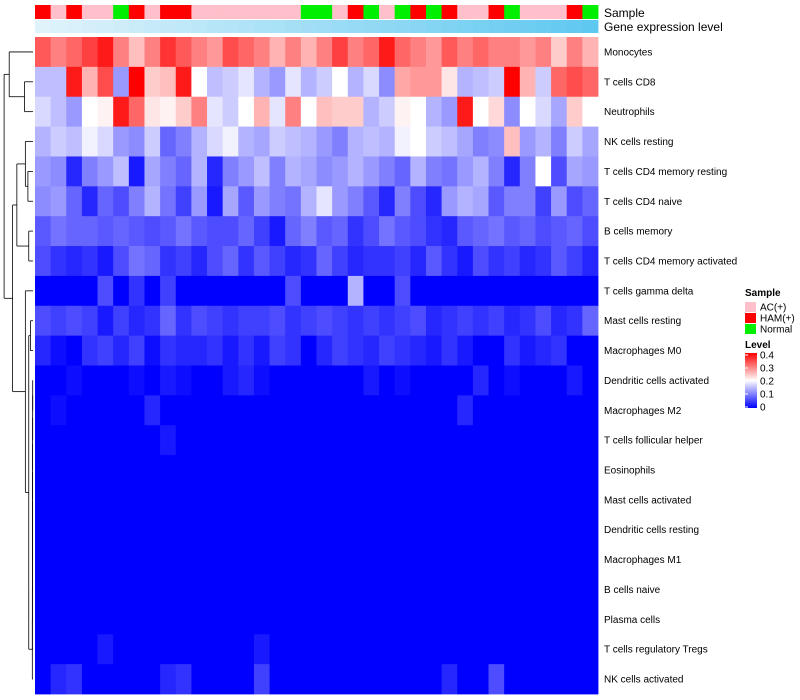 The width and height of the screenshot is (800, 700). Describe the element at coordinates (638, 142) in the screenshot. I see `row-label: NK cells resting` at that location.